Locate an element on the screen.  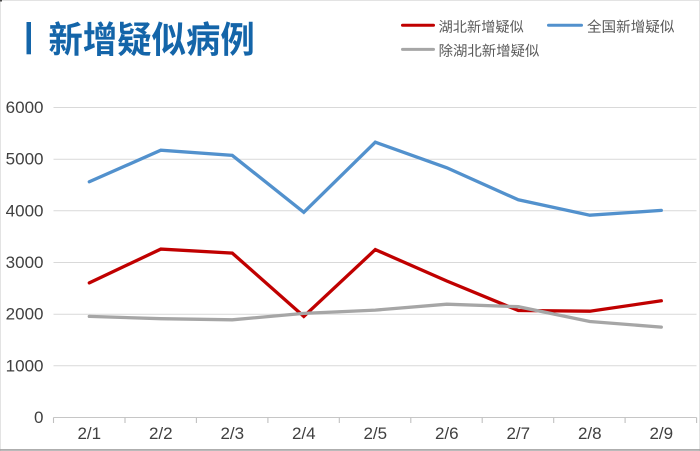
svg-text: 2/9 is located at coordinates (661, 433).